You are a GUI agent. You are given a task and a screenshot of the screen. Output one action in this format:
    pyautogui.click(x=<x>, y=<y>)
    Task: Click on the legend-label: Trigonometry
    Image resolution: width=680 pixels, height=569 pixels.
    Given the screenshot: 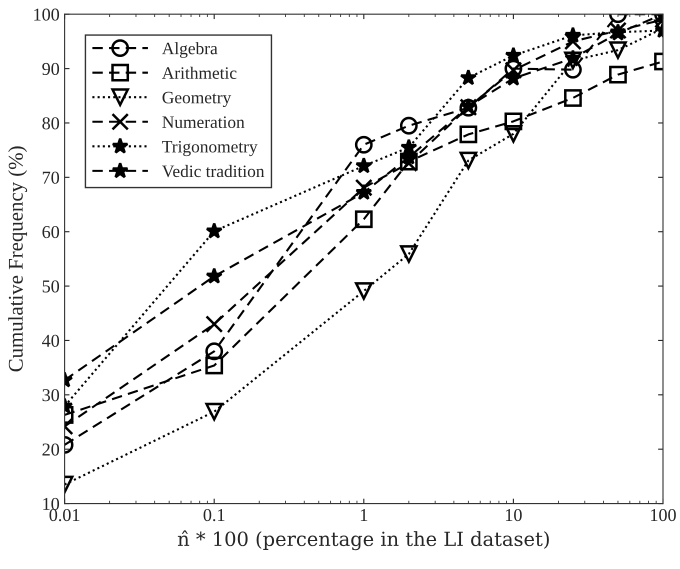 What is the action you would take?
    pyautogui.click(x=210, y=148)
    